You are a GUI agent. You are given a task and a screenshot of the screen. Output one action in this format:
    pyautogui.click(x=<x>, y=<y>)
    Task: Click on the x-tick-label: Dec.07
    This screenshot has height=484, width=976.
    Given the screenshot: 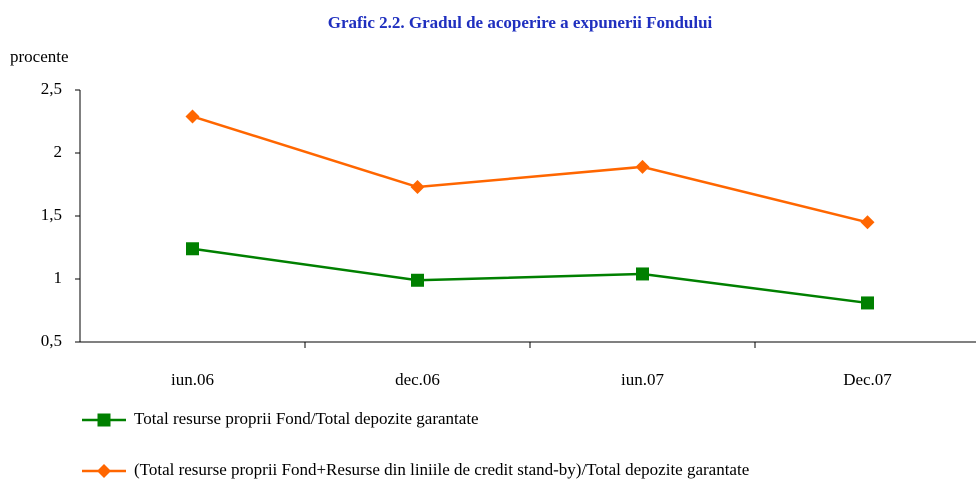 What is the action you would take?
    pyautogui.click(x=867, y=379)
    